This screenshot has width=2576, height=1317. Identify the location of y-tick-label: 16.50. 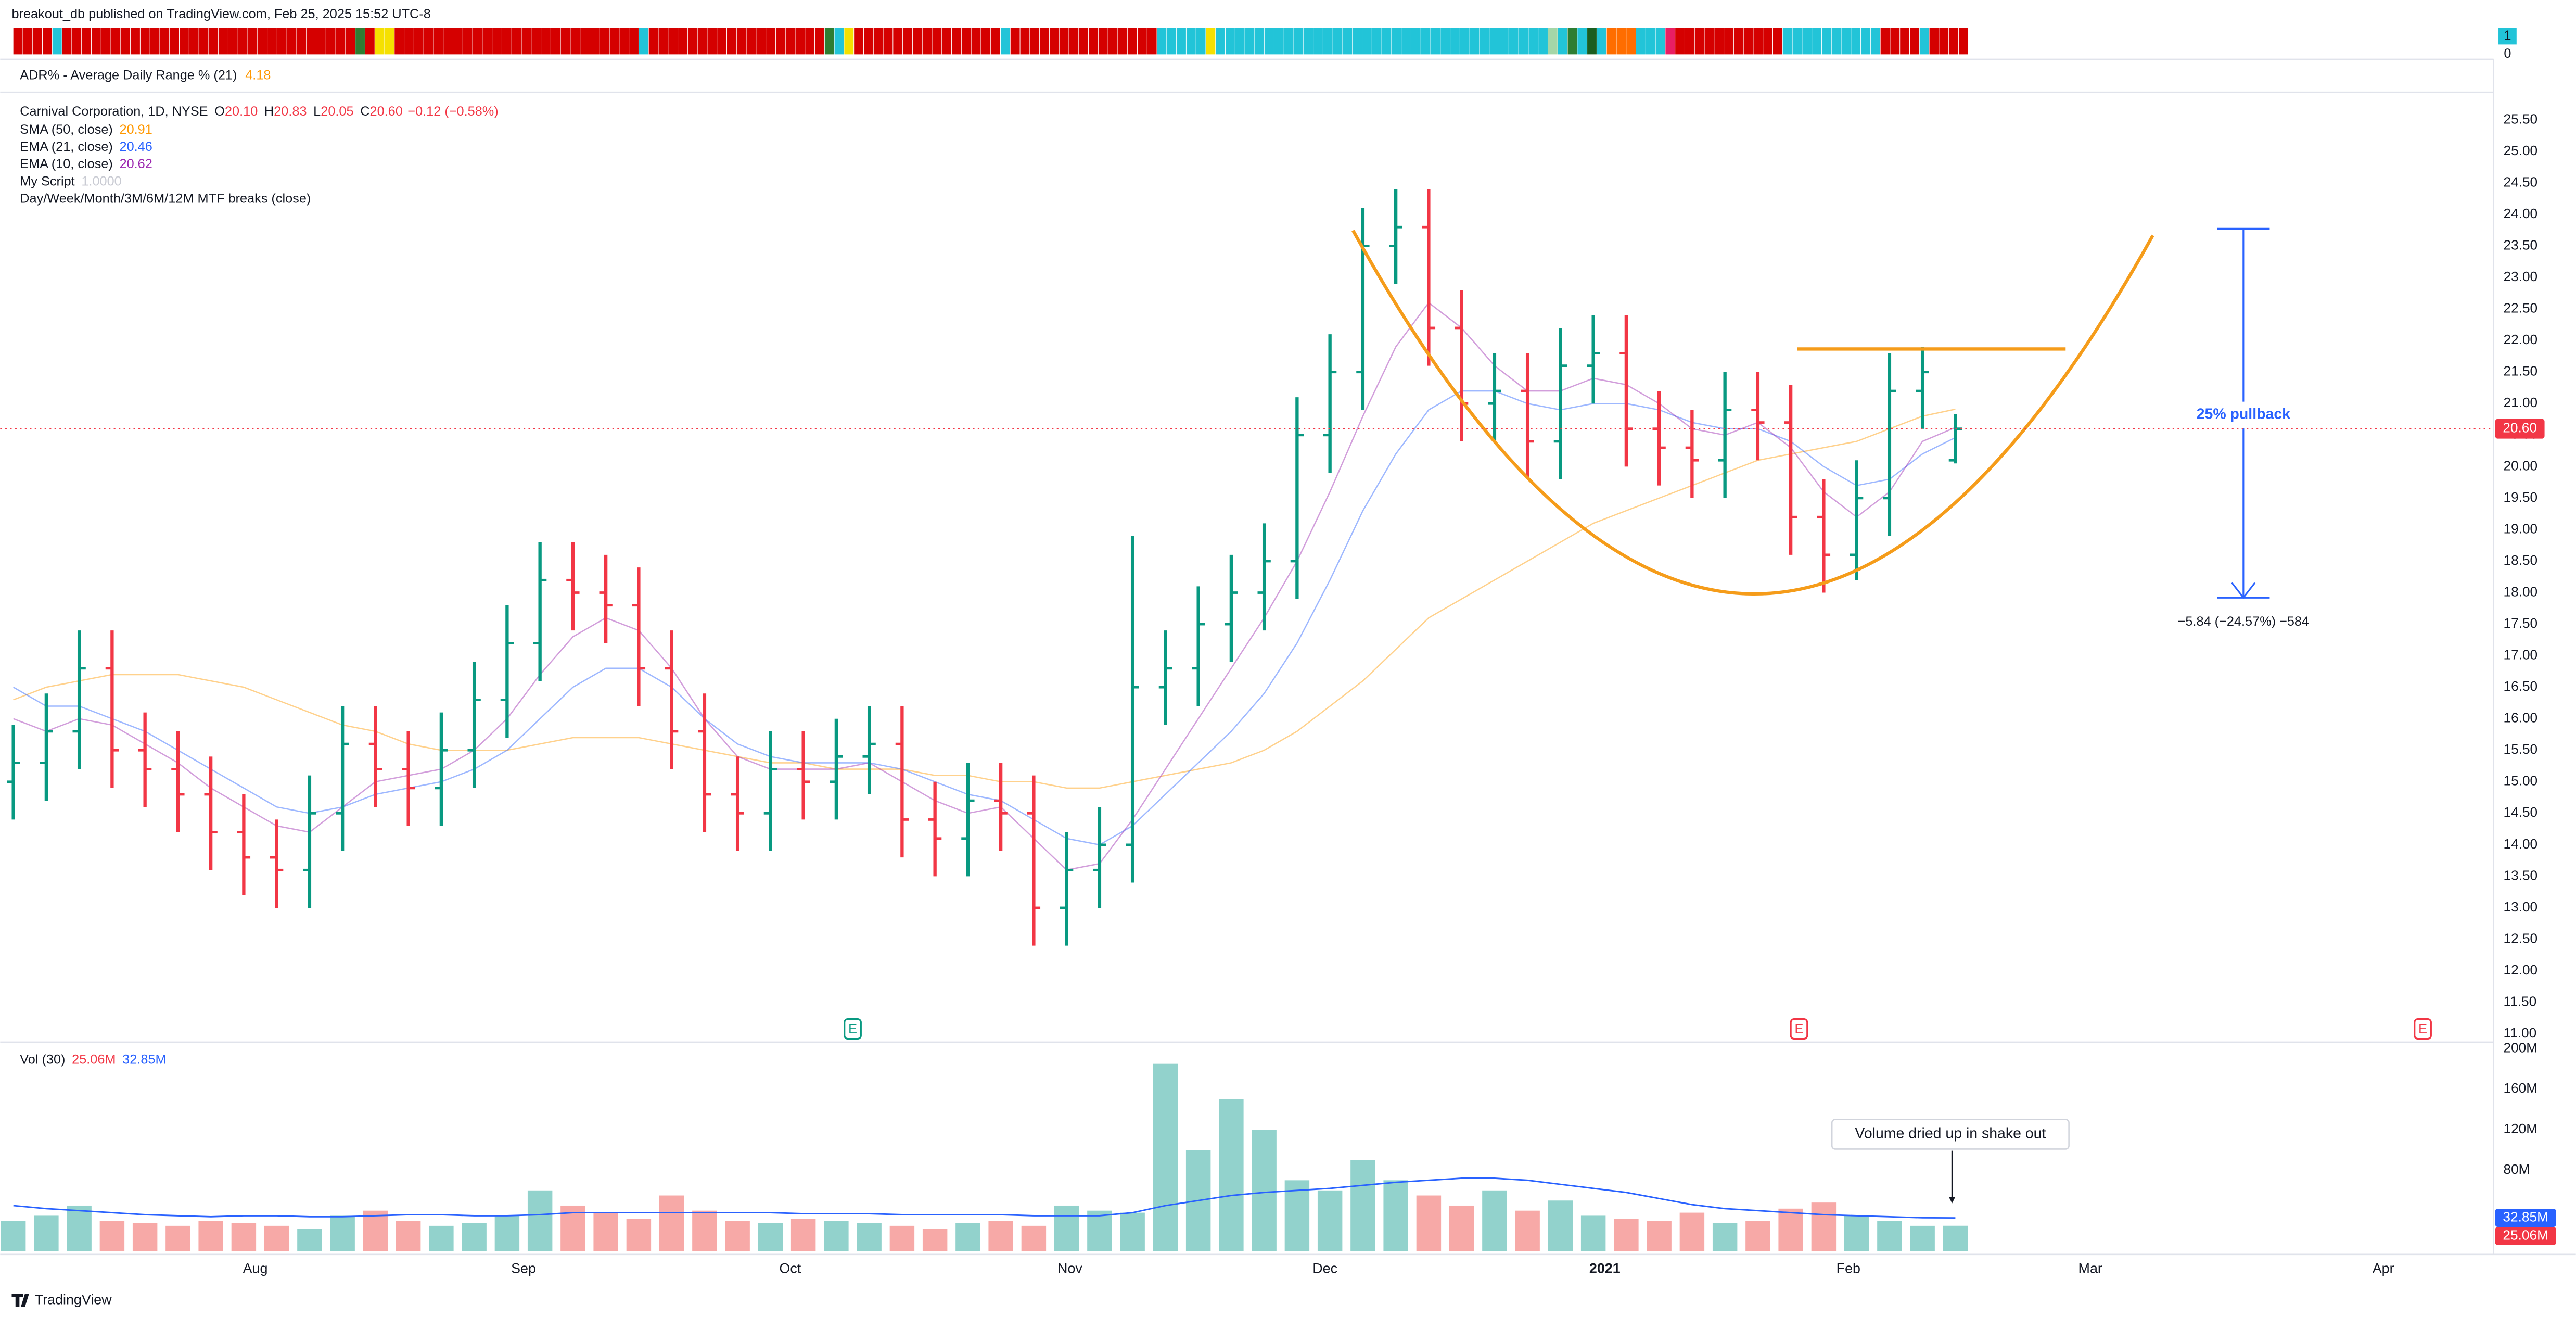
(2521, 686).